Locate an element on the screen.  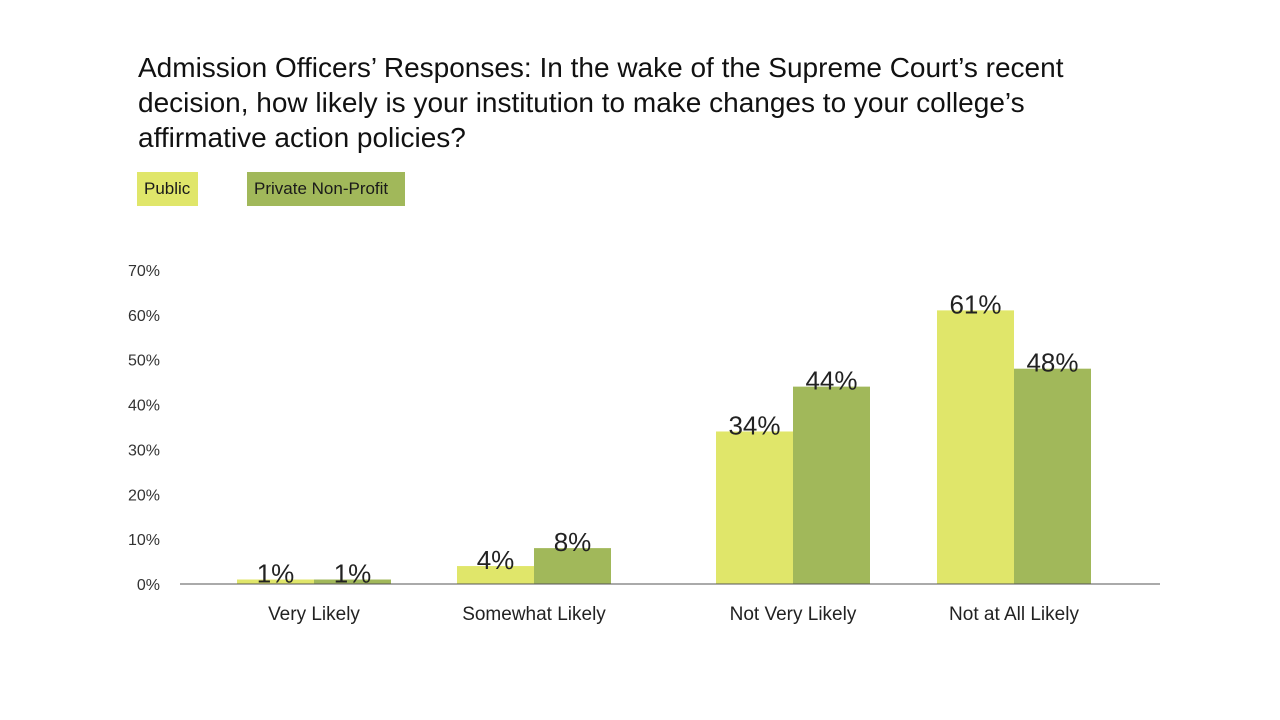
x-category-label: Somewhat Likely is located at coordinates (534, 614).